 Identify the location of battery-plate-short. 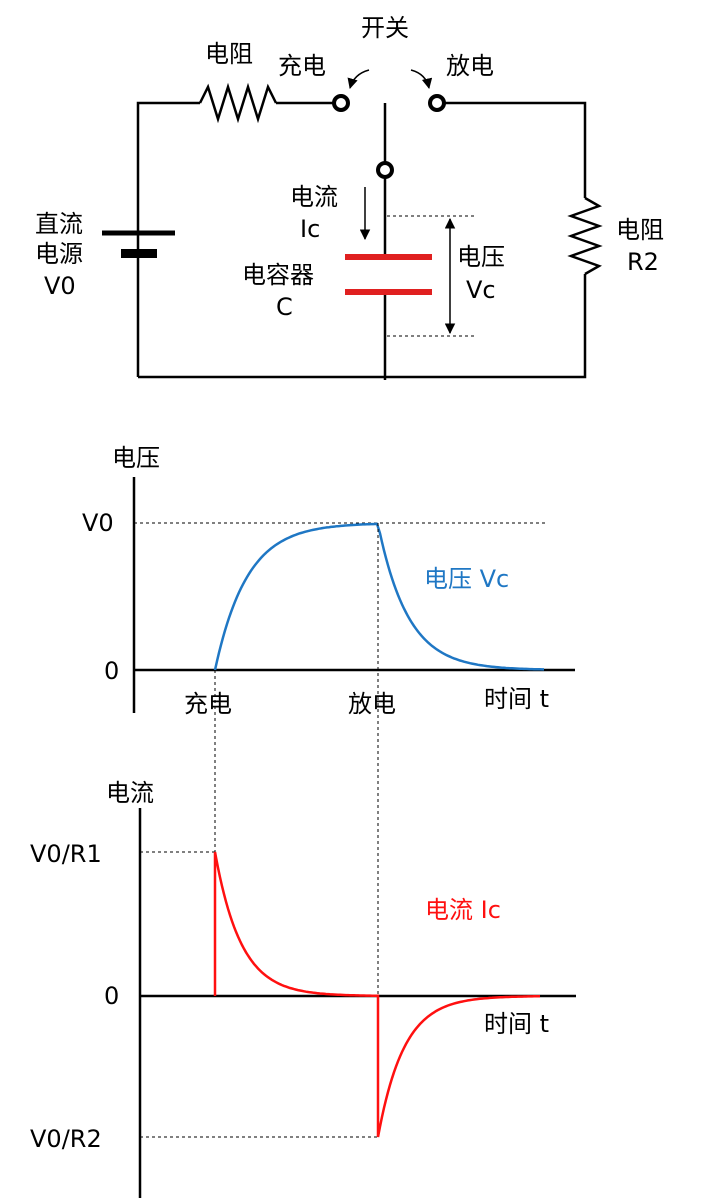
(139, 253).